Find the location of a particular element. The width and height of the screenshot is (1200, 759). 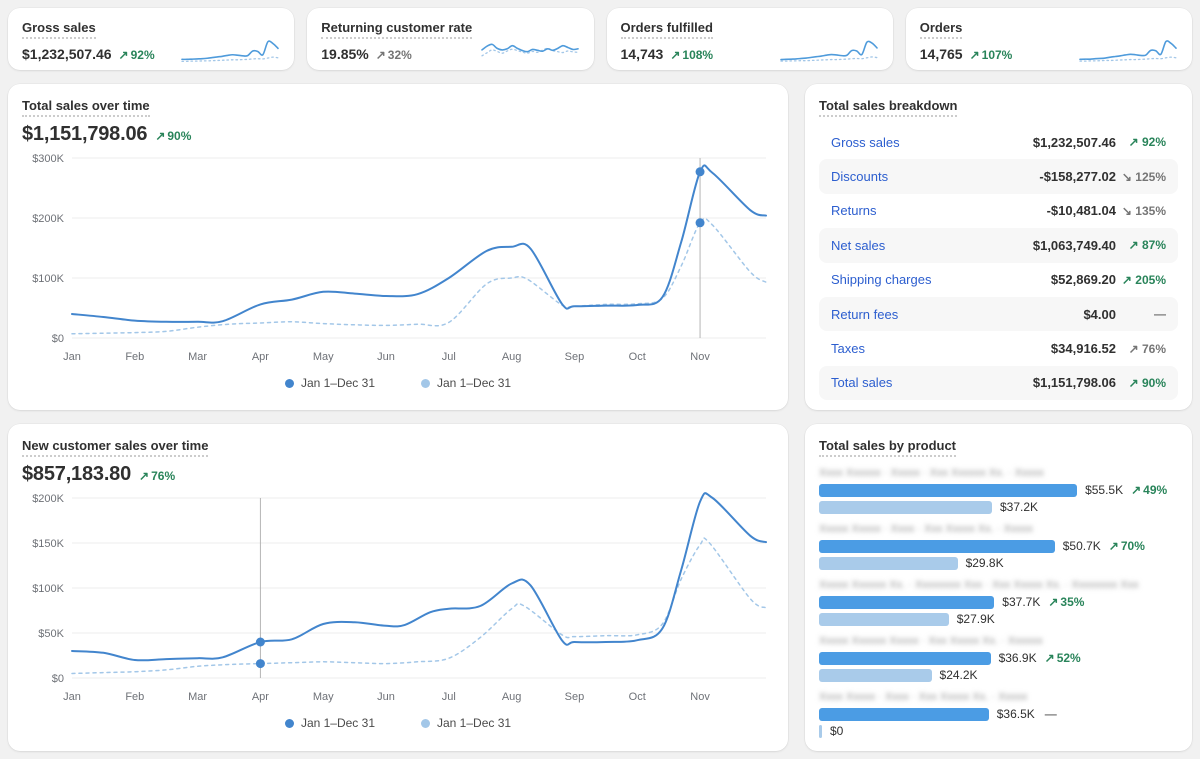

breakdown-row: Taxes $34,916.52 ↗ 76% is located at coordinates (998, 348).